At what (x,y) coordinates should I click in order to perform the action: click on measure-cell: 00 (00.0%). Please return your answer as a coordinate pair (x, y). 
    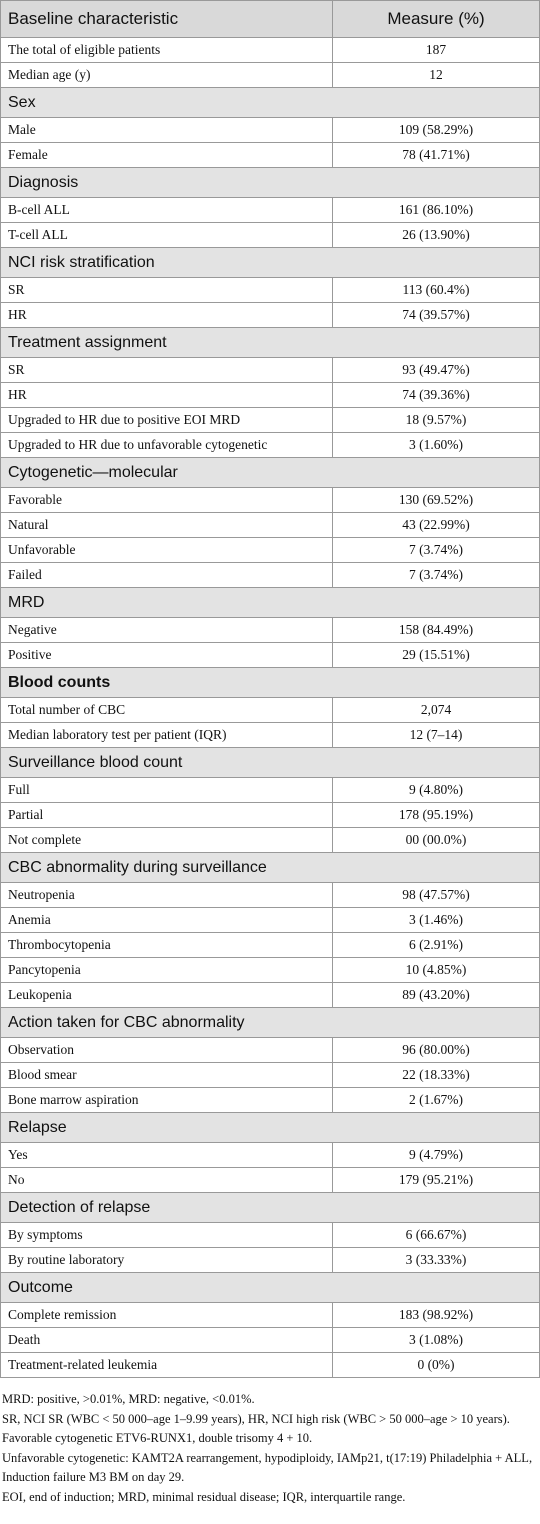
    Looking at the image, I should click on (436, 840).